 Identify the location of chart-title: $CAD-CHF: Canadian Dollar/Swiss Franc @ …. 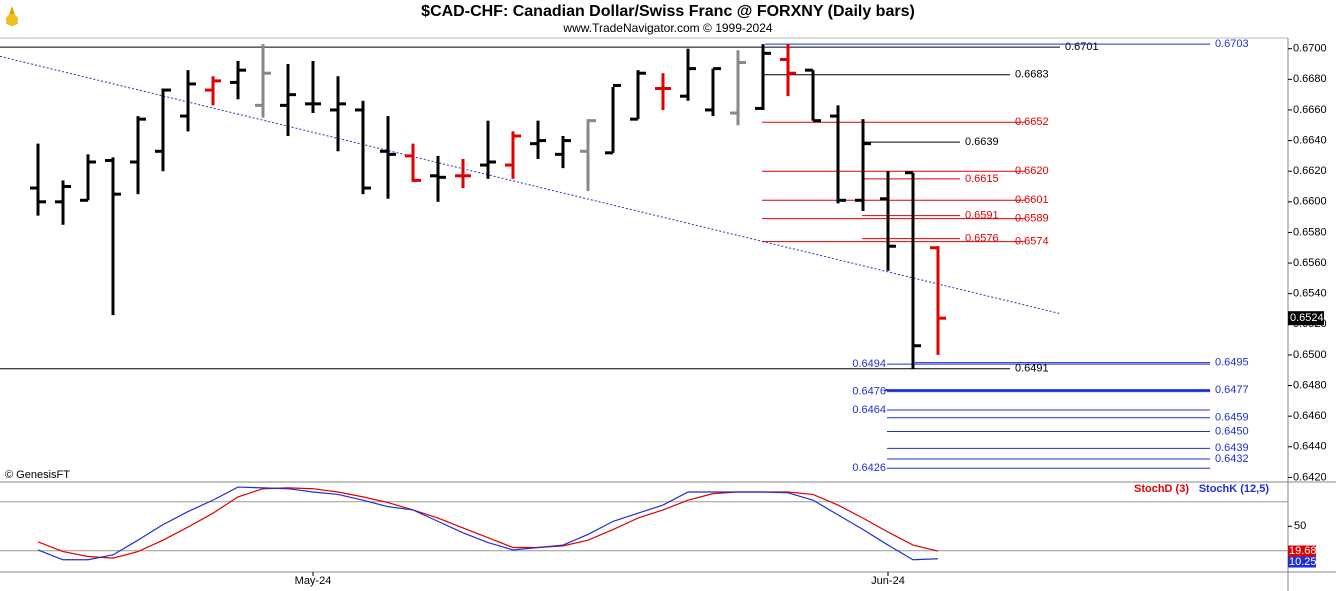
(668, 11).